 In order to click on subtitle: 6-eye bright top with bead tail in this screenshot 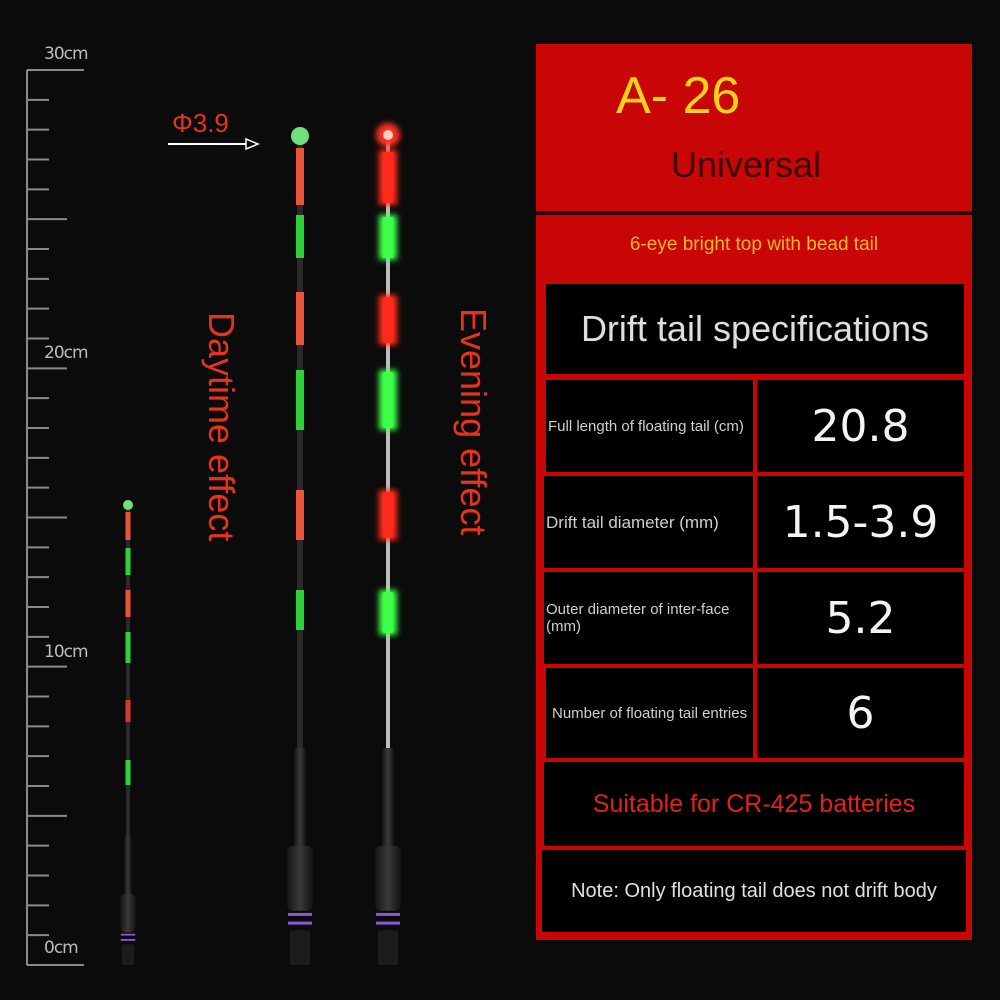, I will do `click(754, 244)`.